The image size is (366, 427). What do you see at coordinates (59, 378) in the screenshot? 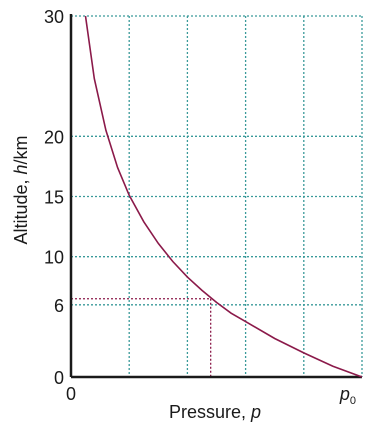
I see `y-tick-label: 0` at bounding box center [59, 378].